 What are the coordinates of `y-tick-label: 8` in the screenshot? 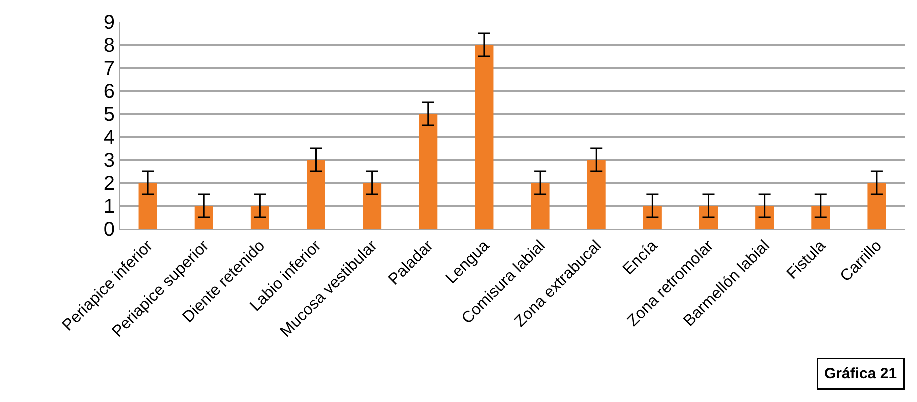 It's located at (109, 46).